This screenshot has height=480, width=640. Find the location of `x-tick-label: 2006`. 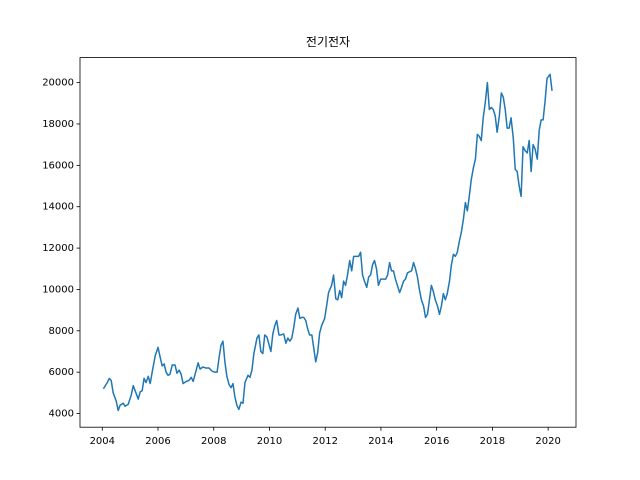

x-tick-label: 2006 is located at coordinates (157, 441).